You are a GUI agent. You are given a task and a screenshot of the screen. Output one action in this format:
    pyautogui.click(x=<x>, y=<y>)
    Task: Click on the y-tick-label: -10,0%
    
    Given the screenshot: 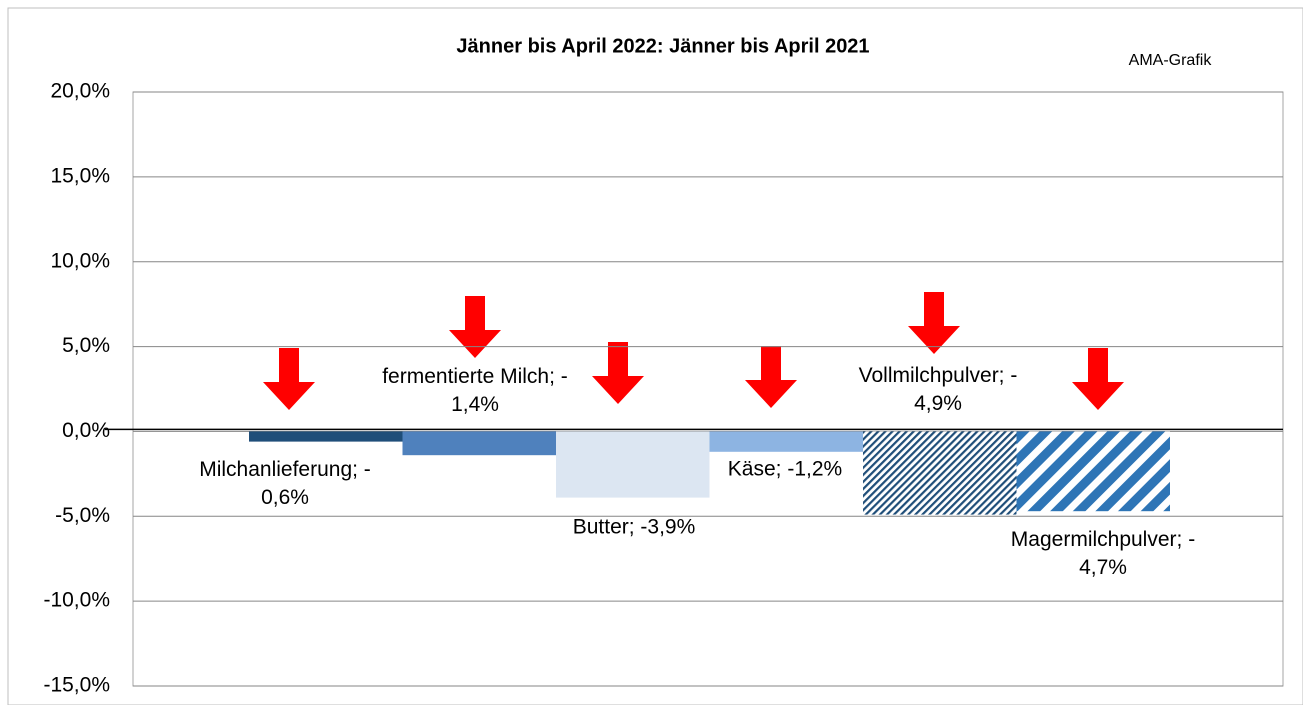 What is the action you would take?
    pyautogui.click(x=76, y=600)
    